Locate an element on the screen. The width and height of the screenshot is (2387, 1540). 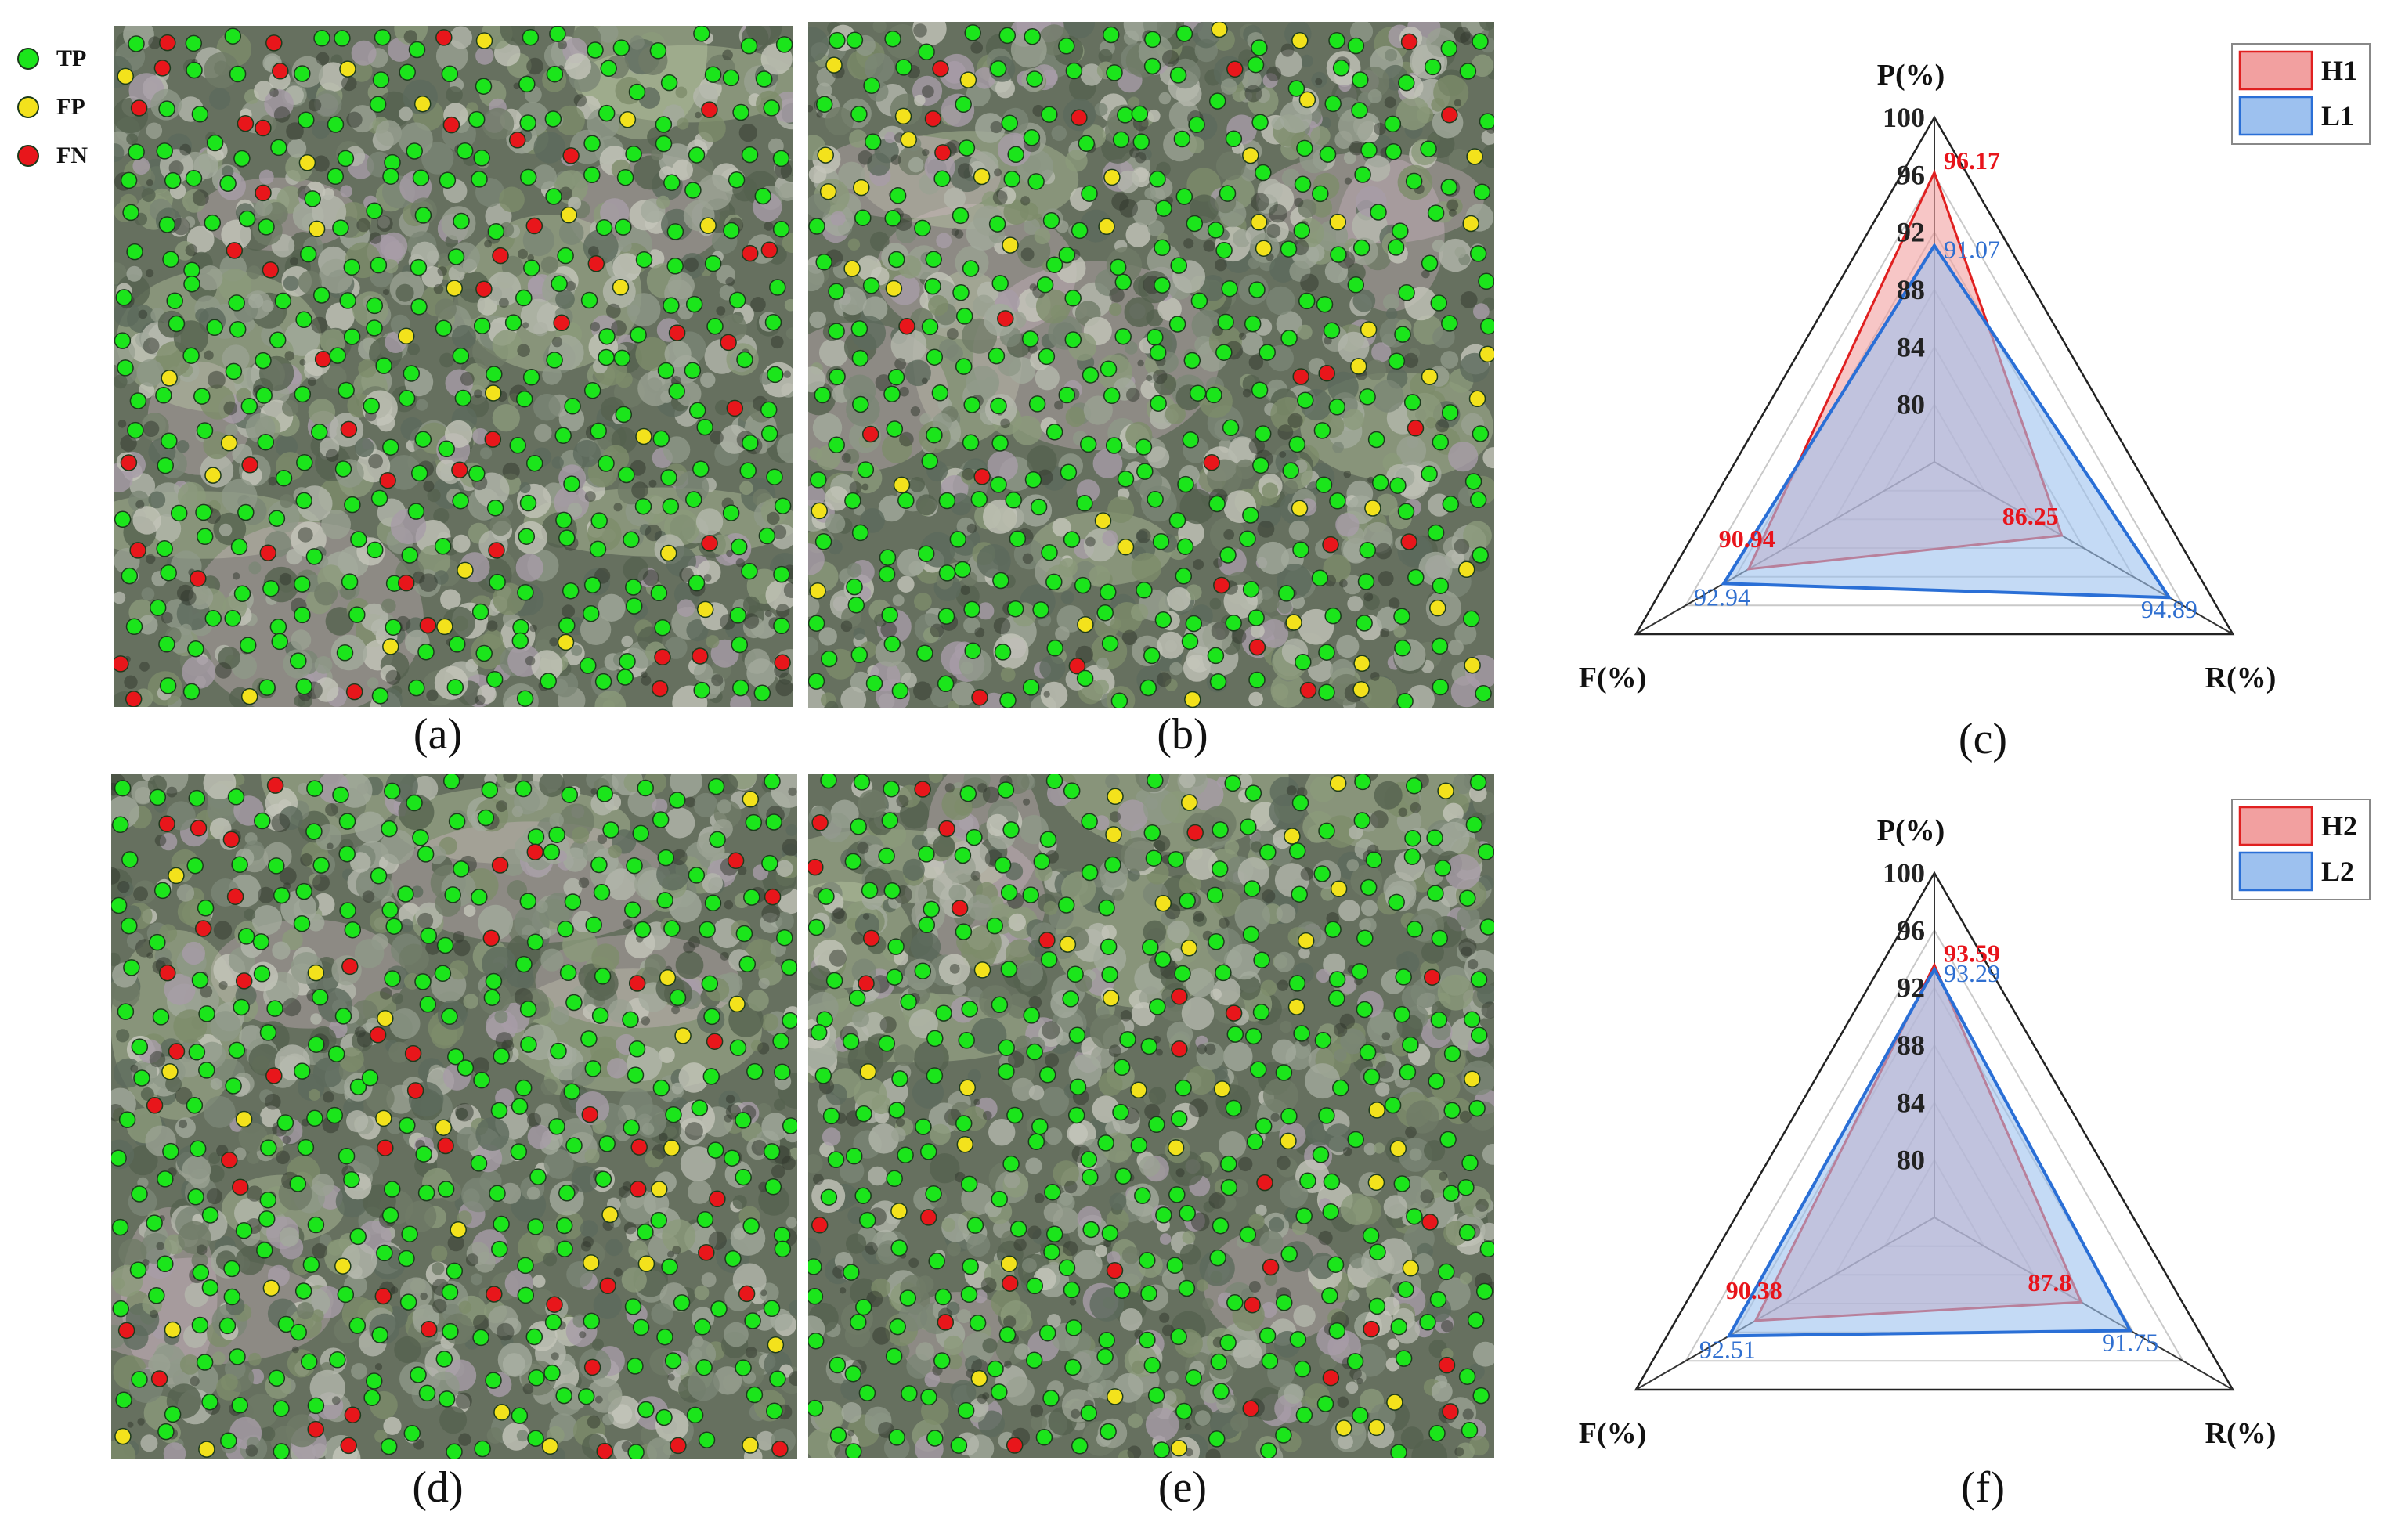
tick-label: 100 is located at coordinates (1904, 118).